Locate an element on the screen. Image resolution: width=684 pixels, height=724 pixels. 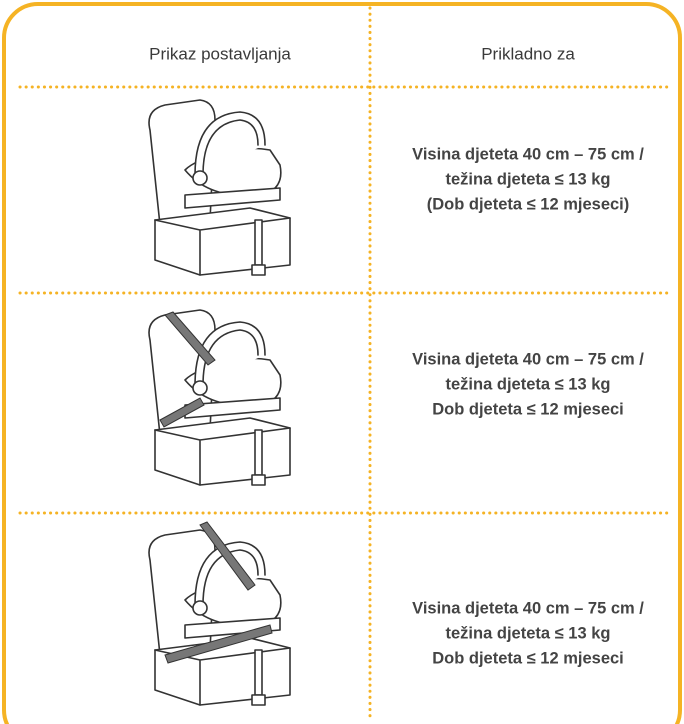
header-cell: Prikaz postavljanja is located at coordinates (220, 53).